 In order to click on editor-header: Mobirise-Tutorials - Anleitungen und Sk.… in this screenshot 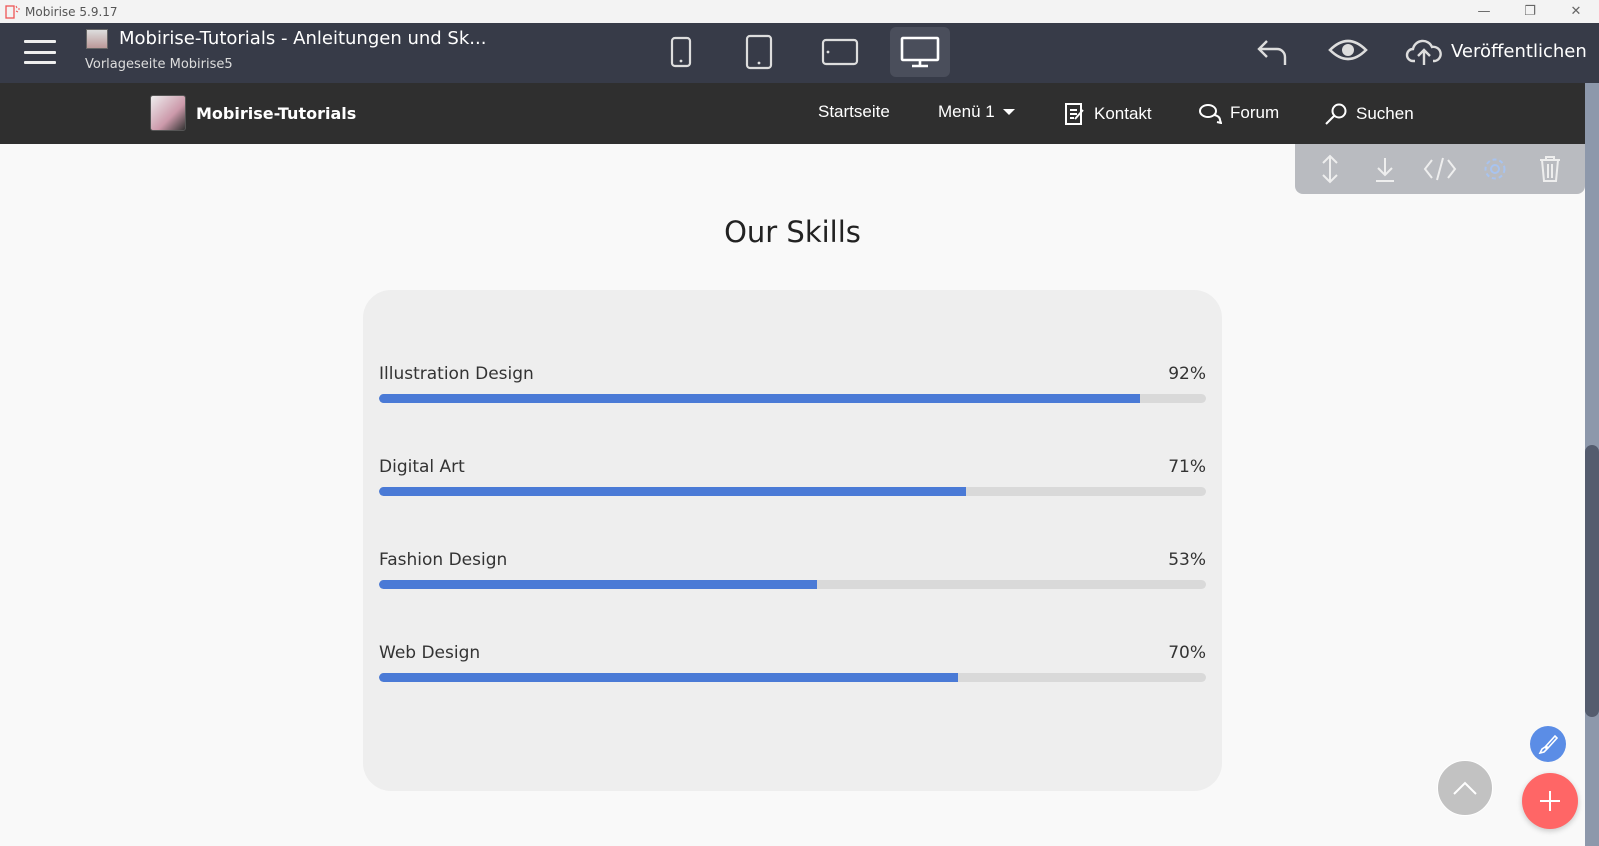, I will do `click(799, 53)`.